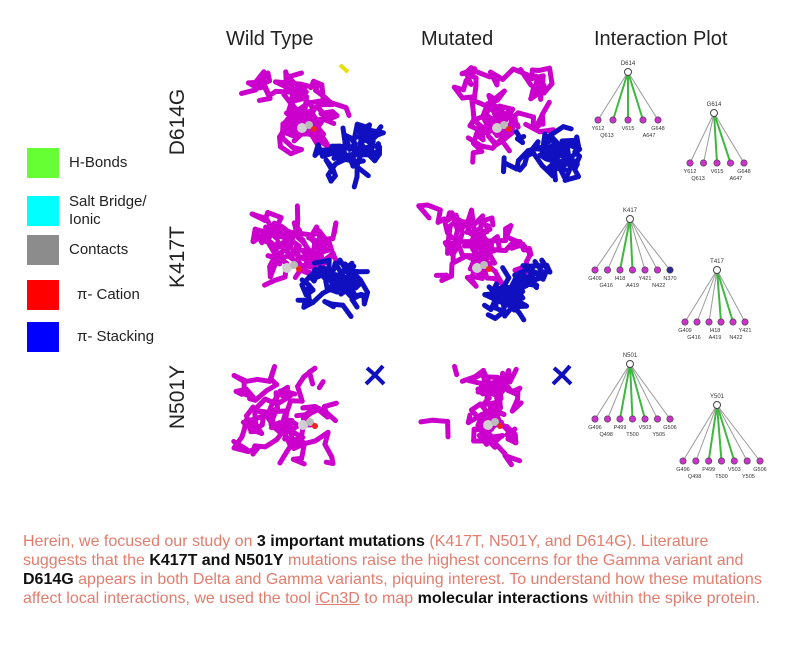 The height and width of the screenshot is (645, 792). I want to click on interaction-plot: K417 G409 I418 Y421 N370 G416 A419 N422, so click(632, 248).